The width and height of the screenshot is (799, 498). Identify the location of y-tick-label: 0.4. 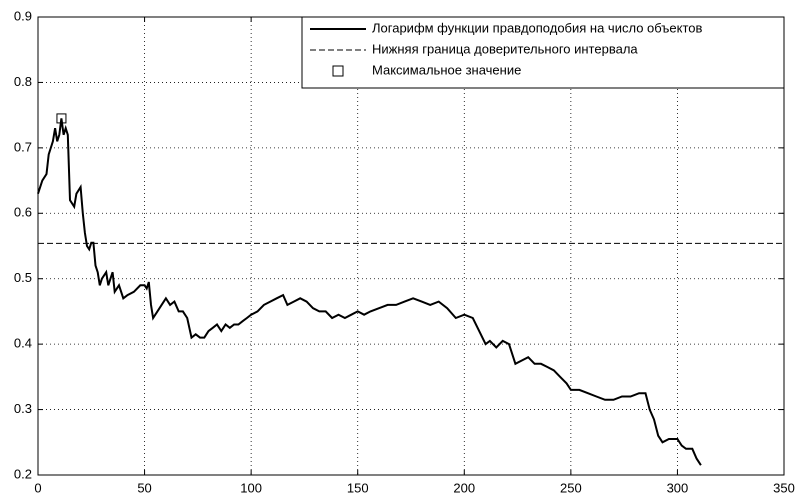
(23, 343).